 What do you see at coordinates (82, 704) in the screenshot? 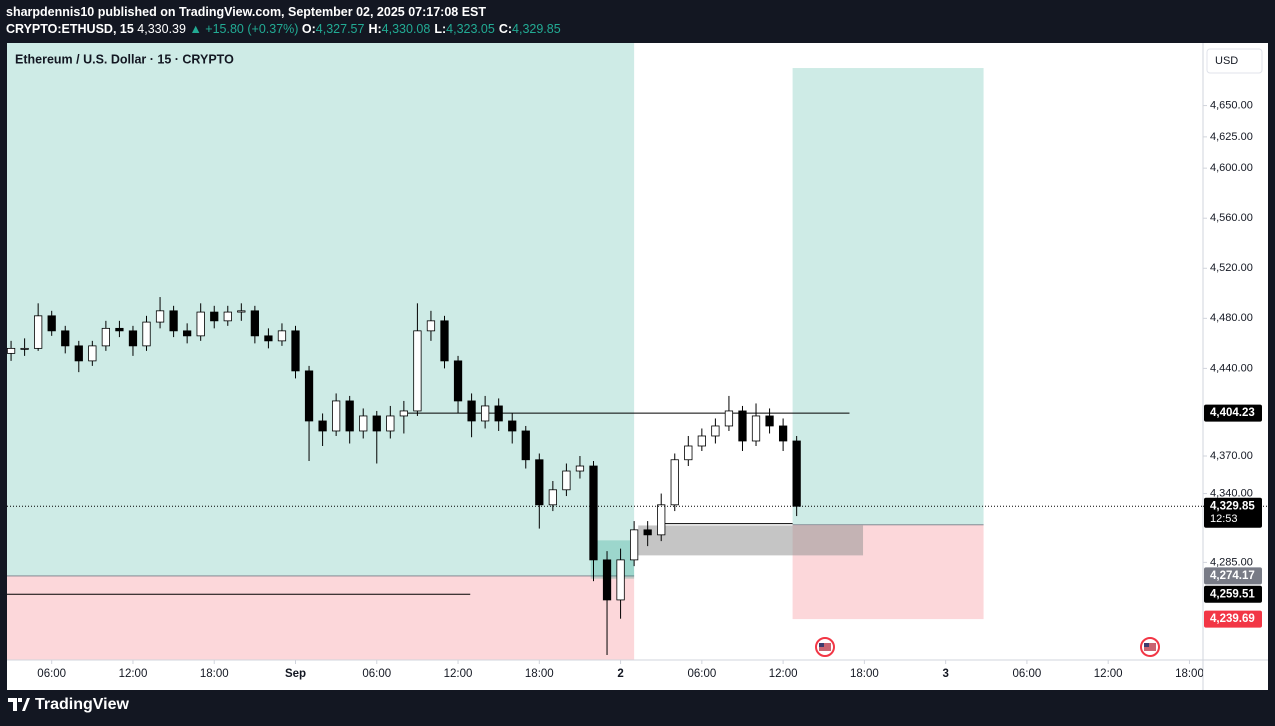
I see `footer-brand: TradingView` at bounding box center [82, 704].